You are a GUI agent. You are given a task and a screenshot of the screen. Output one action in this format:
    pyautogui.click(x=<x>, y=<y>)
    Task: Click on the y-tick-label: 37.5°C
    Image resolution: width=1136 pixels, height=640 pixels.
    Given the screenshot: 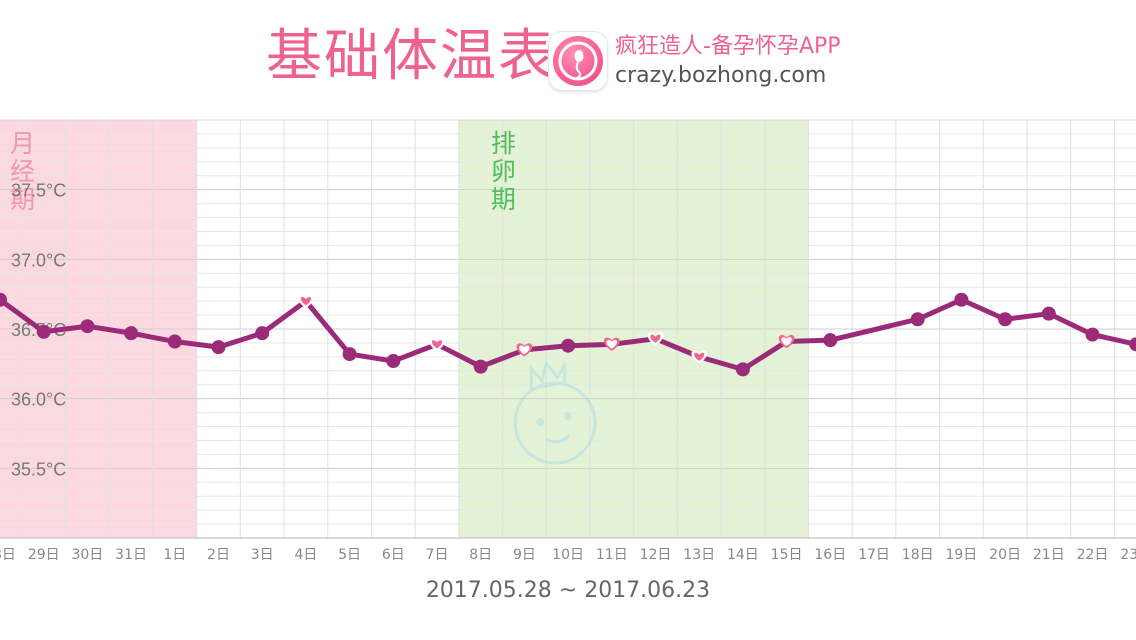 What is the action you would take?
    pyautogui.click(x=38, y=191)
    